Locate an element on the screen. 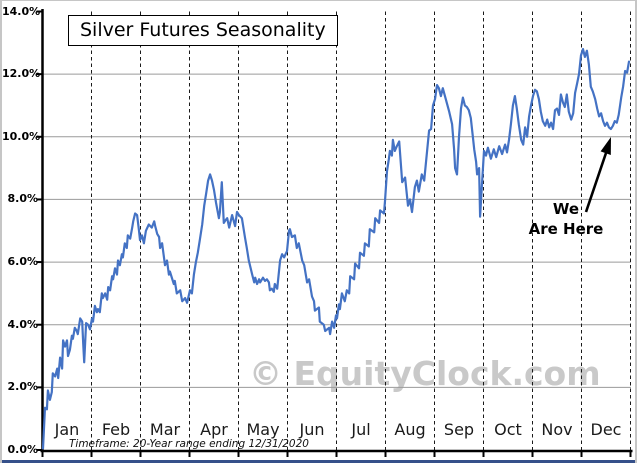 The width and height of the screenshot is (637, 463). x-tick-label: Oct is located at coordinates (508, 429).